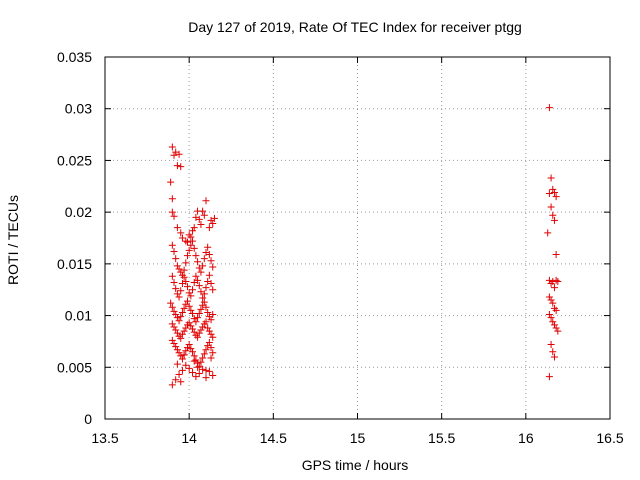 This screenshot has width=640, height=480. What do you see at coordinates (74, 57) in the screenshot?
I see `y-tick-label: 0.035` at bounding box center [74, 57].